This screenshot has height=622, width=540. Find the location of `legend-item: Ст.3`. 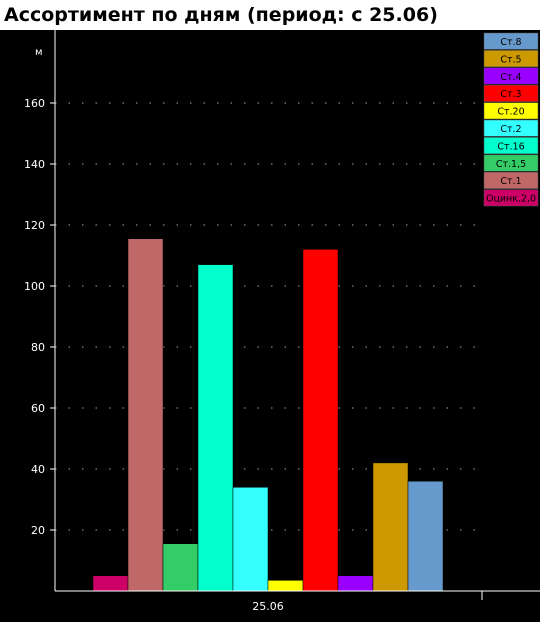

legend-item: Ст.3 is located at coordinates (511, 93).